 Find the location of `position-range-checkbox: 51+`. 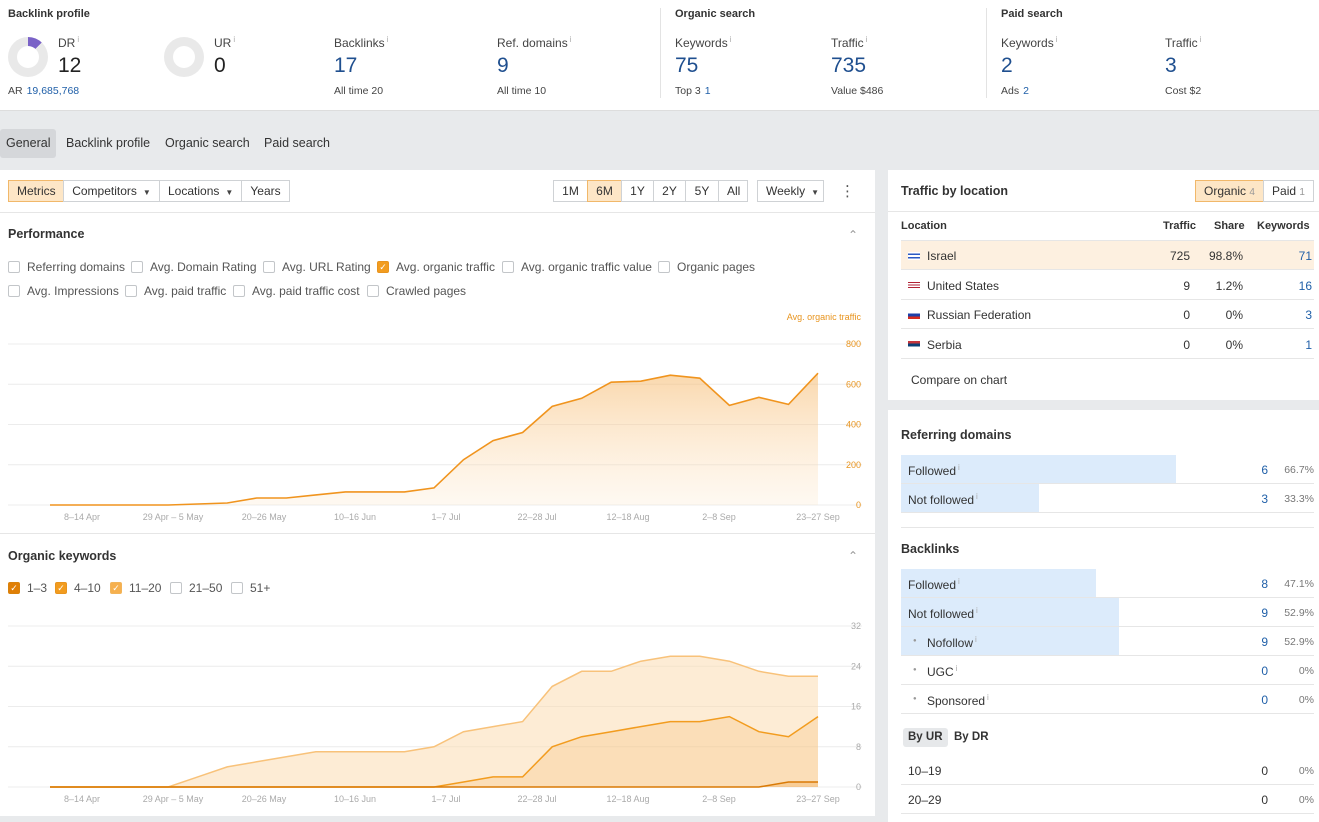

position-range-checkbox: 51+ is located at coordinates (250, 588).